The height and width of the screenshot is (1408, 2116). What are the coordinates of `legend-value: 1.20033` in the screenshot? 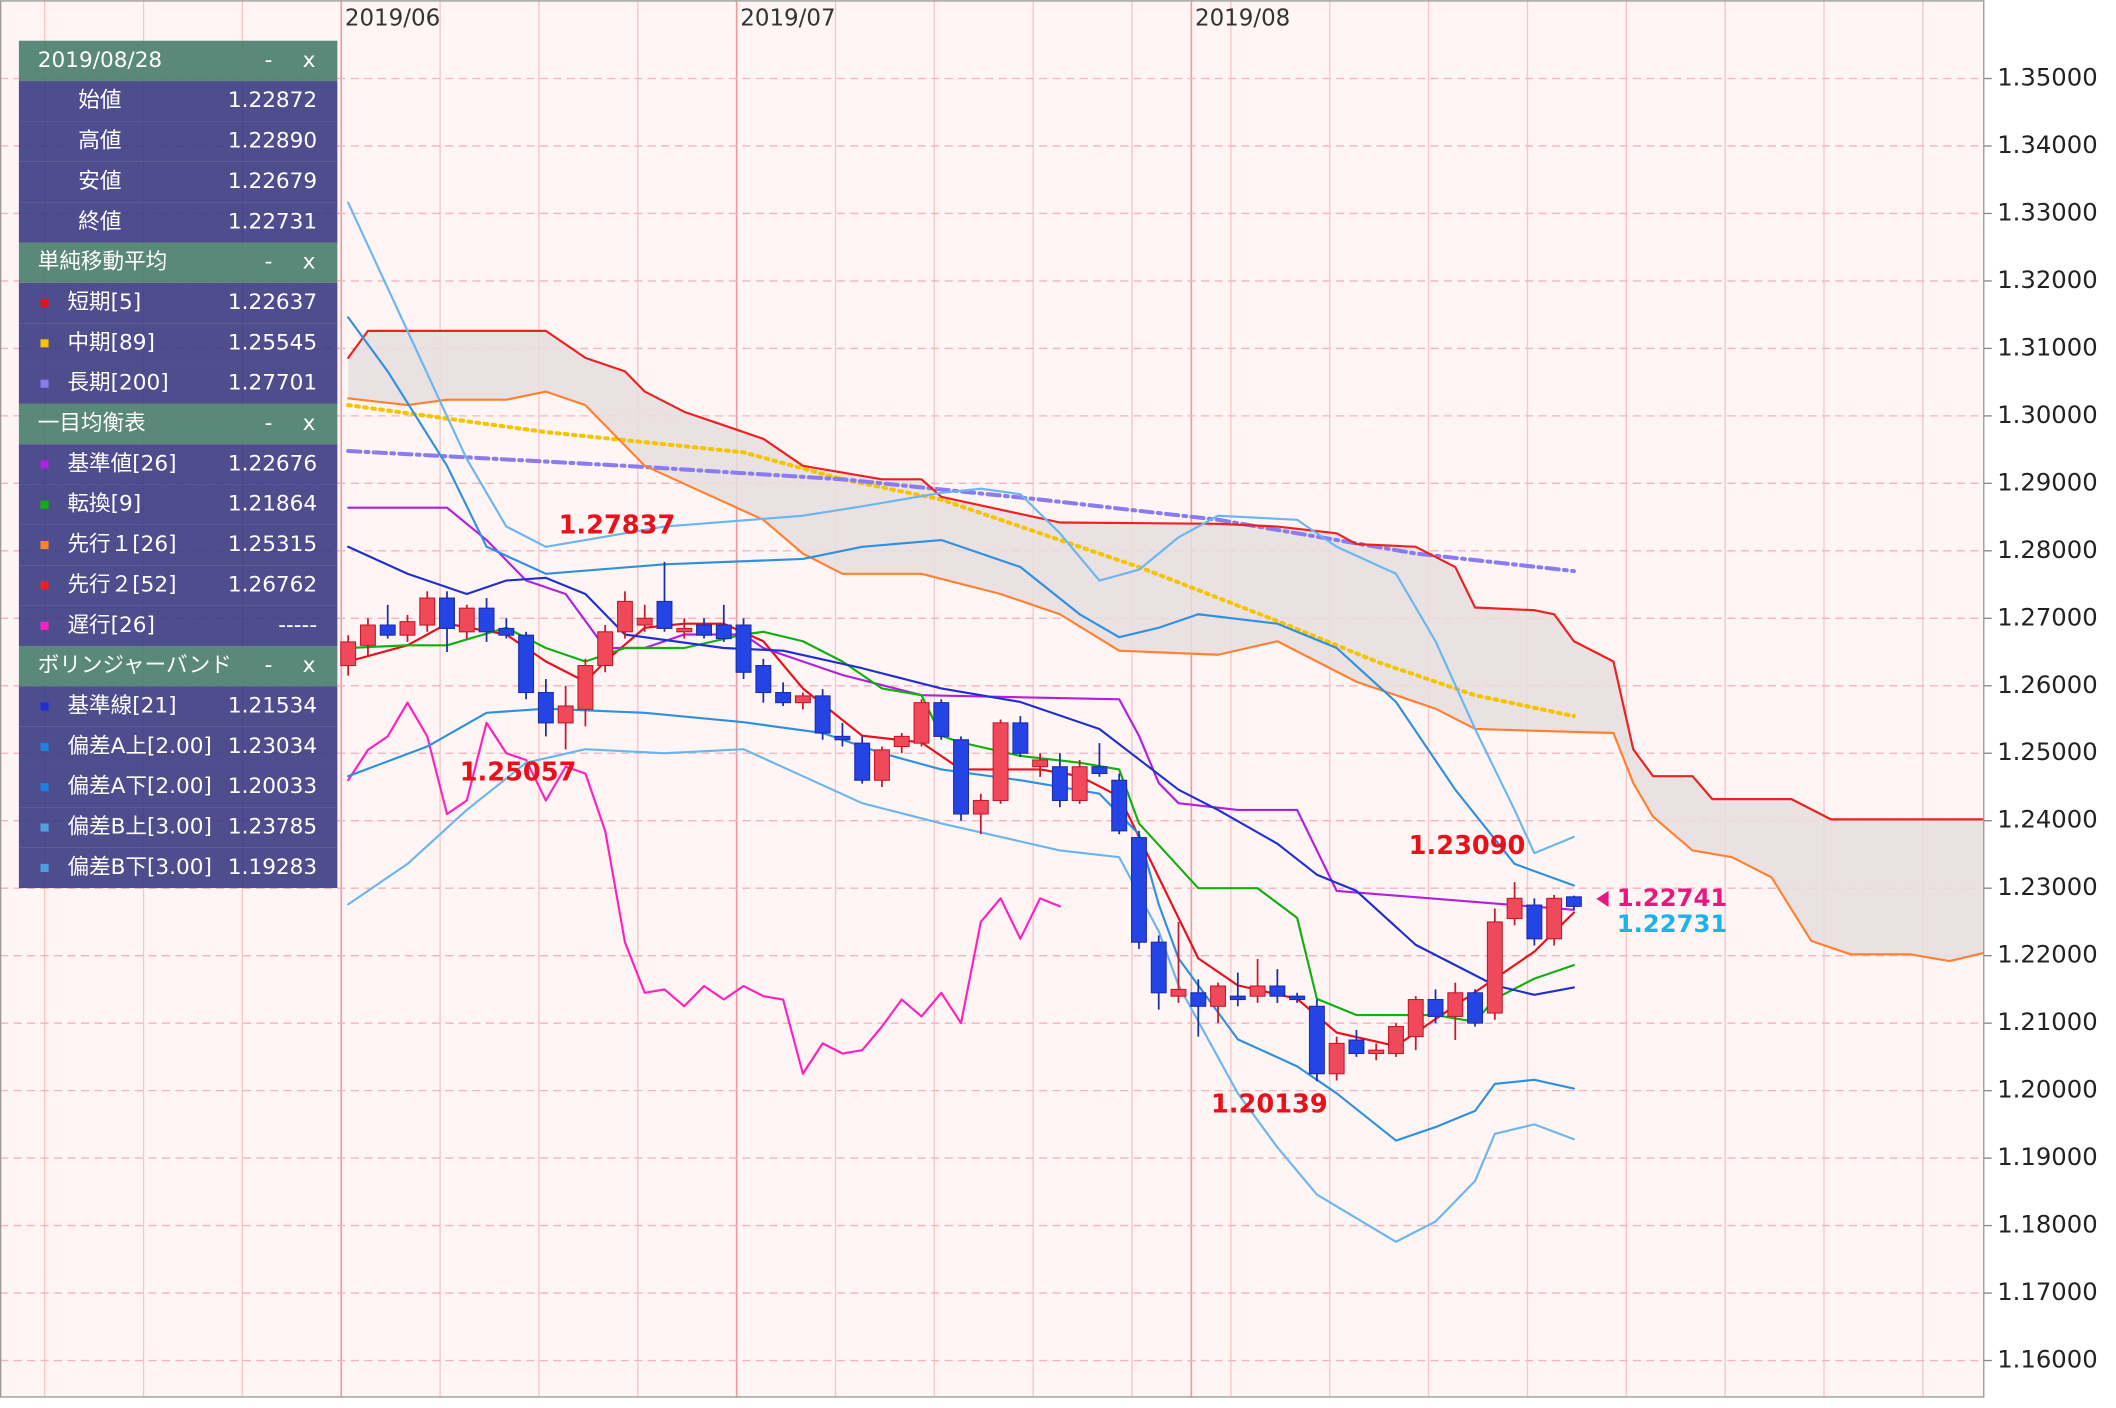 It's located at (272, 786).